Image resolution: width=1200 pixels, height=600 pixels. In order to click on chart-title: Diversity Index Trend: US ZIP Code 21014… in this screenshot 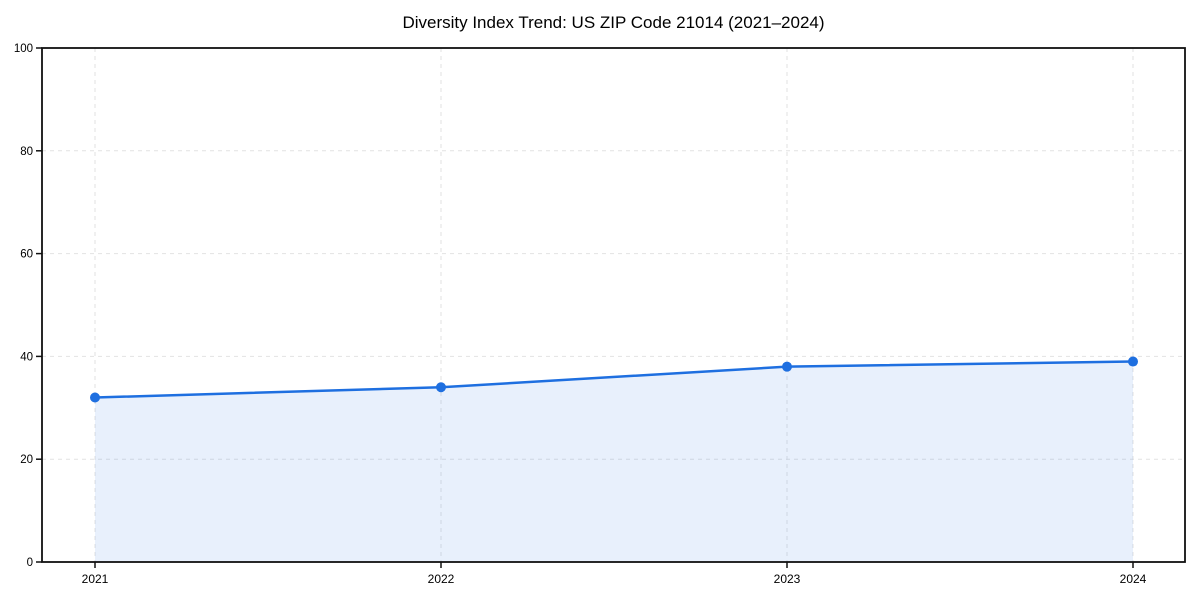, I will do `click(613, 22)`.